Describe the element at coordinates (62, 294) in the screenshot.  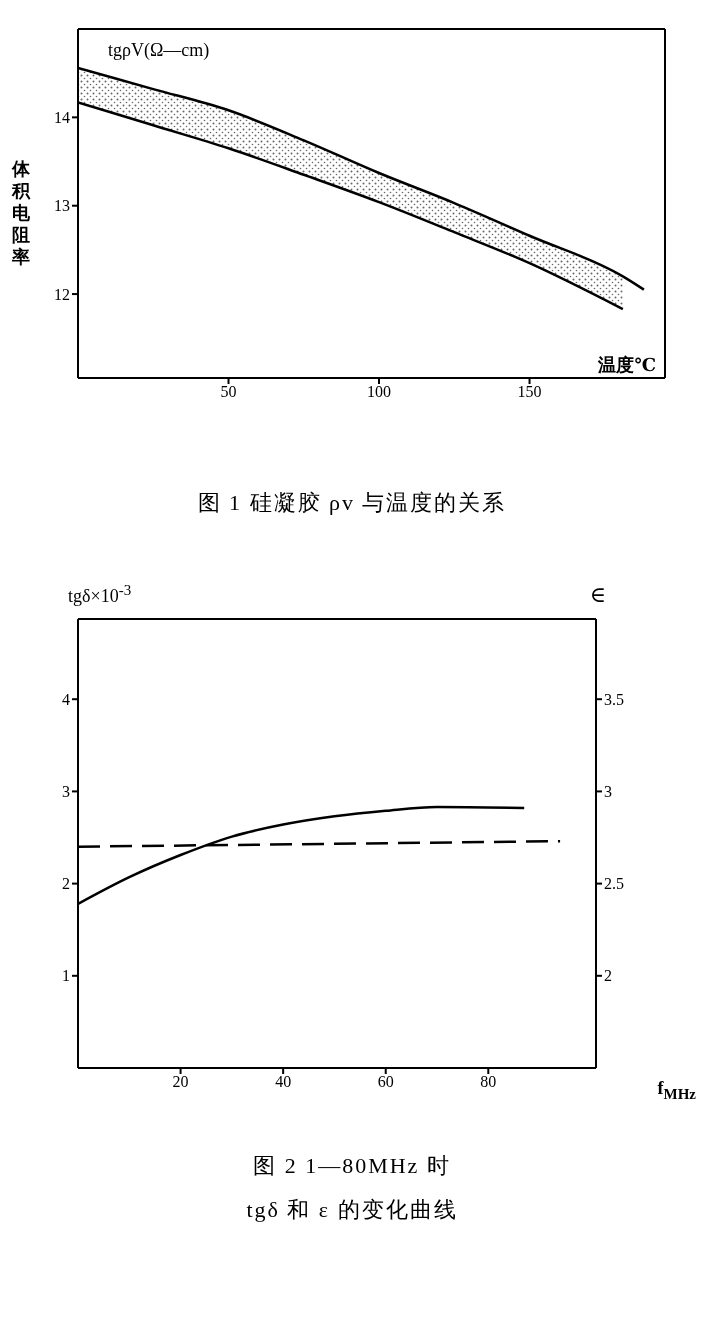
I see `y-tick-label: 12` at that location.